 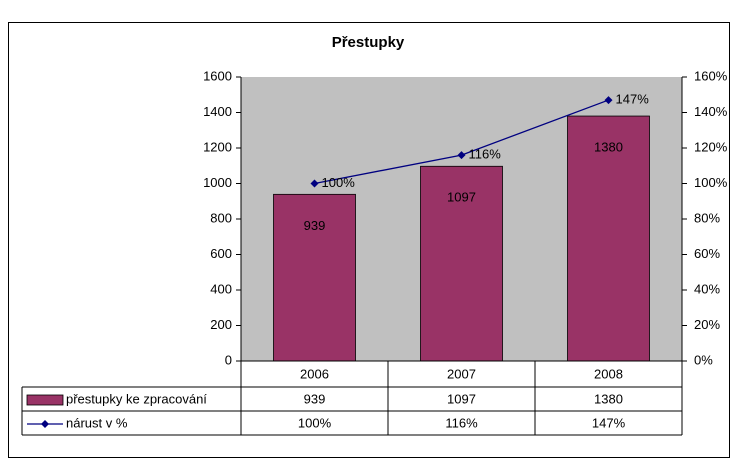 I want to click on y2-tick-label: 60%, so click(x=707, y=253).